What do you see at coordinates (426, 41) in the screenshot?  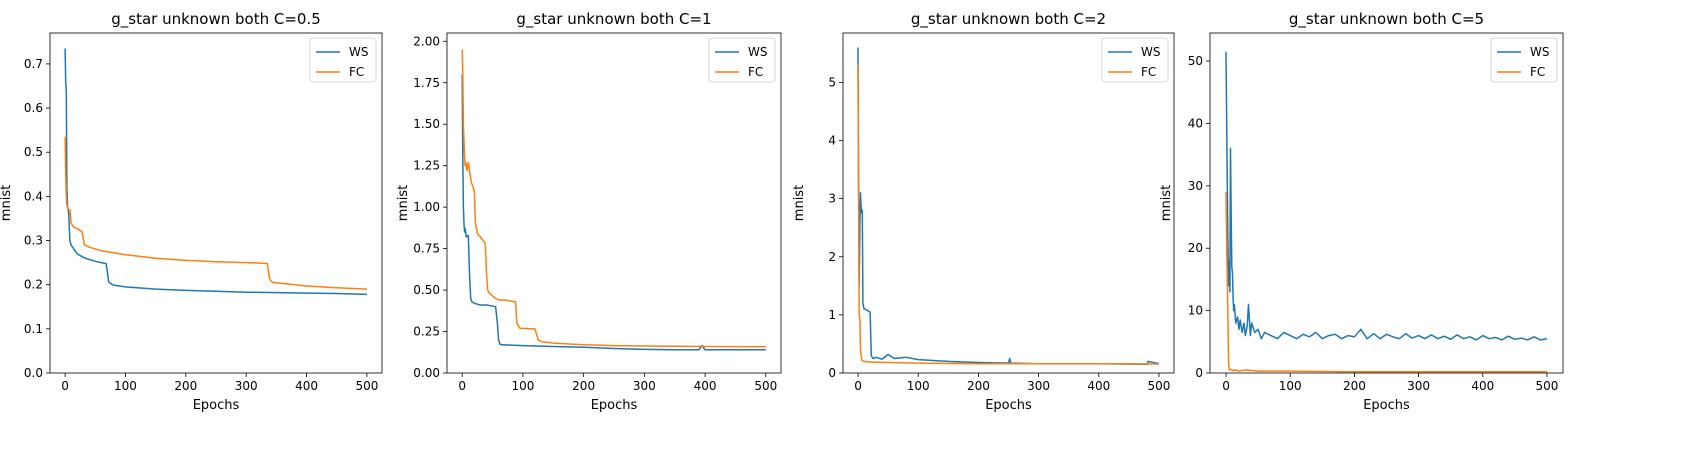 I see `y-tick-label: 2.00` at bounding box center [426, 41].